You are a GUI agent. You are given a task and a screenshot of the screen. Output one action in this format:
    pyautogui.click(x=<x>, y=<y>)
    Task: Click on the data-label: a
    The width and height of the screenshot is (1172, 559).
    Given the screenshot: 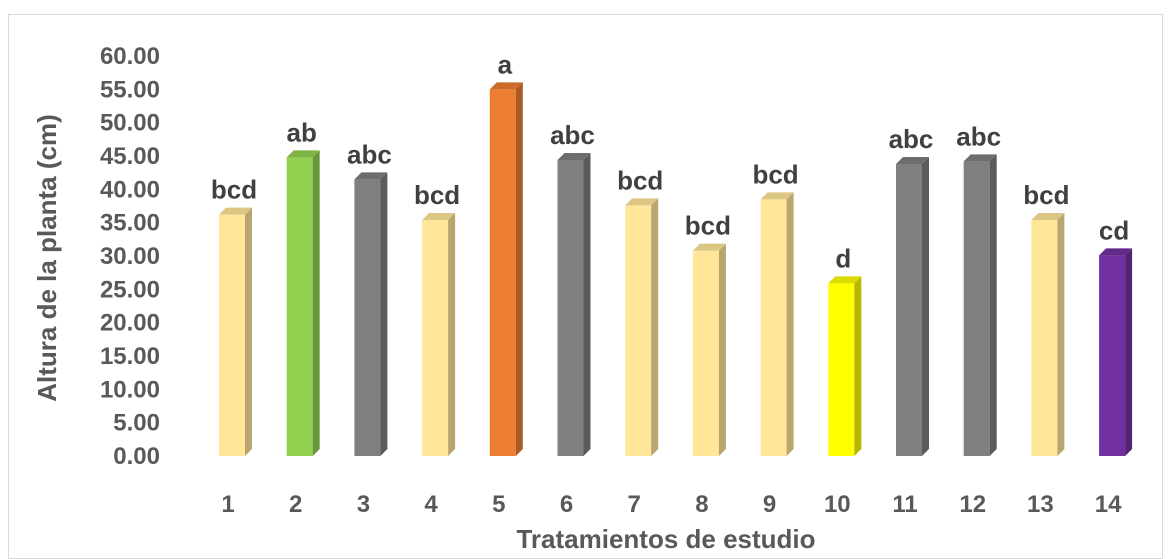 What is the action you would take?
    pyautogui.click(x=505, y=64)
    